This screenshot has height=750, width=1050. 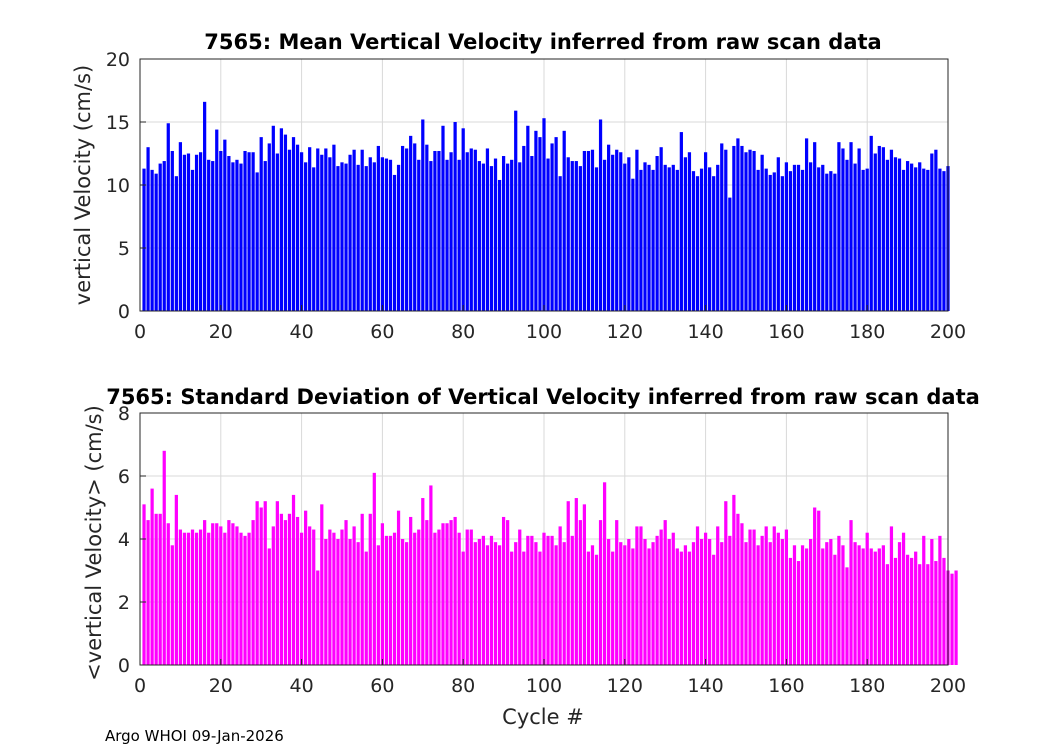 I want to click on x-tick-label: 0, so click(x=140, y=686).